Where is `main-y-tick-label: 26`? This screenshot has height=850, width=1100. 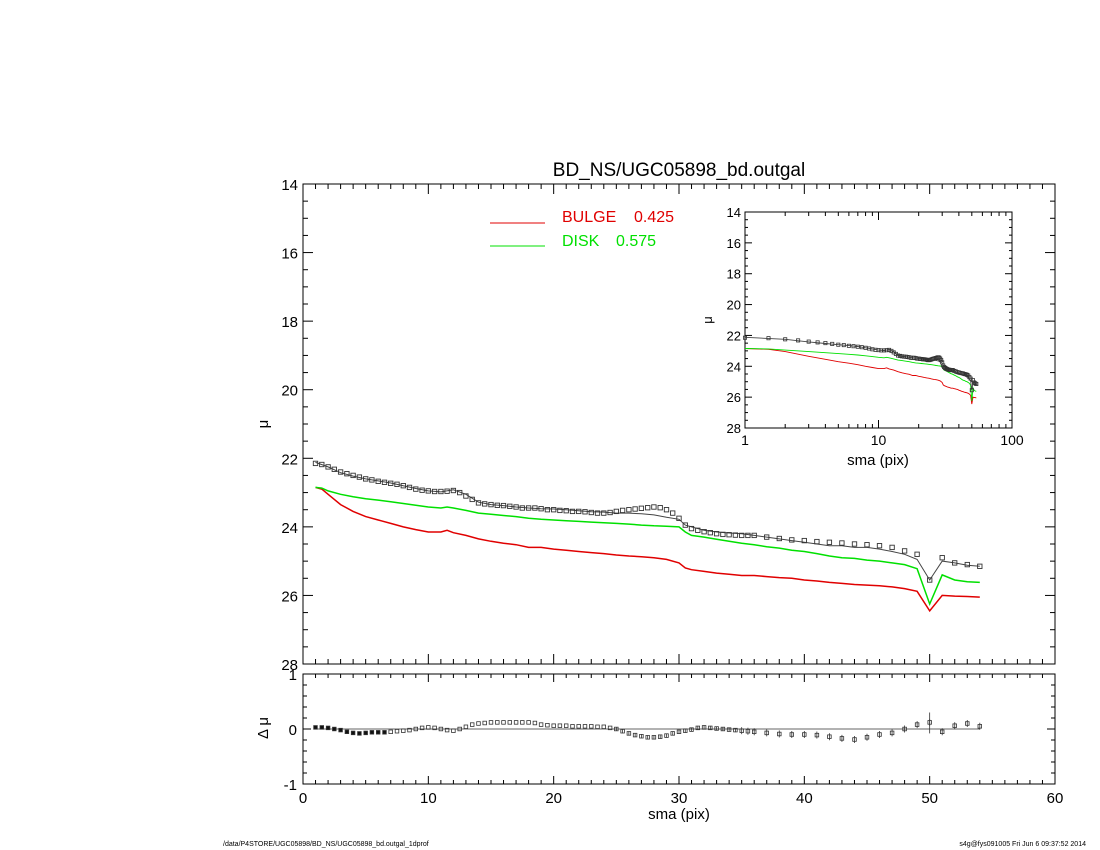
main-y-tick-label: 26 is located at coordinates (289, 596).